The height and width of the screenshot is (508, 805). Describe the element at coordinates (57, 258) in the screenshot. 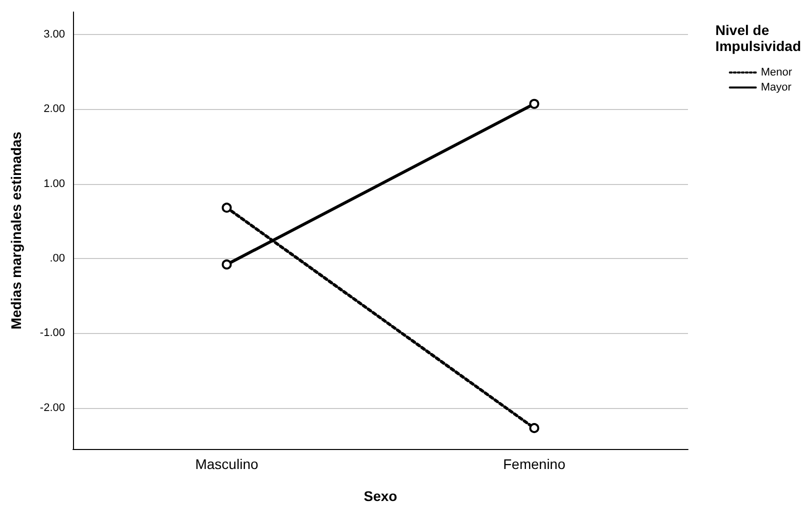

I see `y-tick-label: .00` at that location.